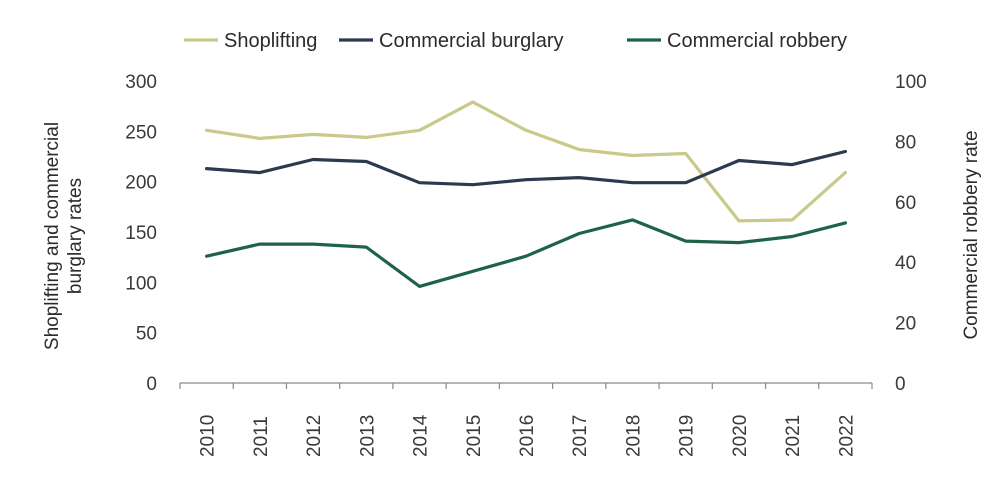 This screenshot has width=1004, height=493. I want to click on x-tick-label: 2012, so click(314, 436).